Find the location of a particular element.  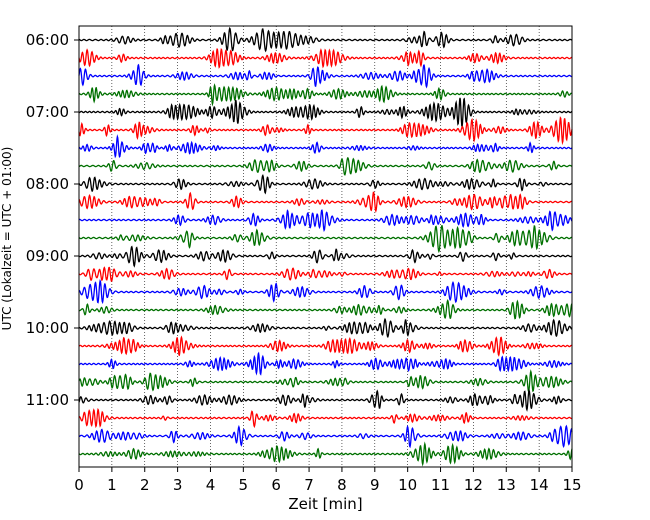

x-tick-label: 14 is located at coordinates (539, 485).